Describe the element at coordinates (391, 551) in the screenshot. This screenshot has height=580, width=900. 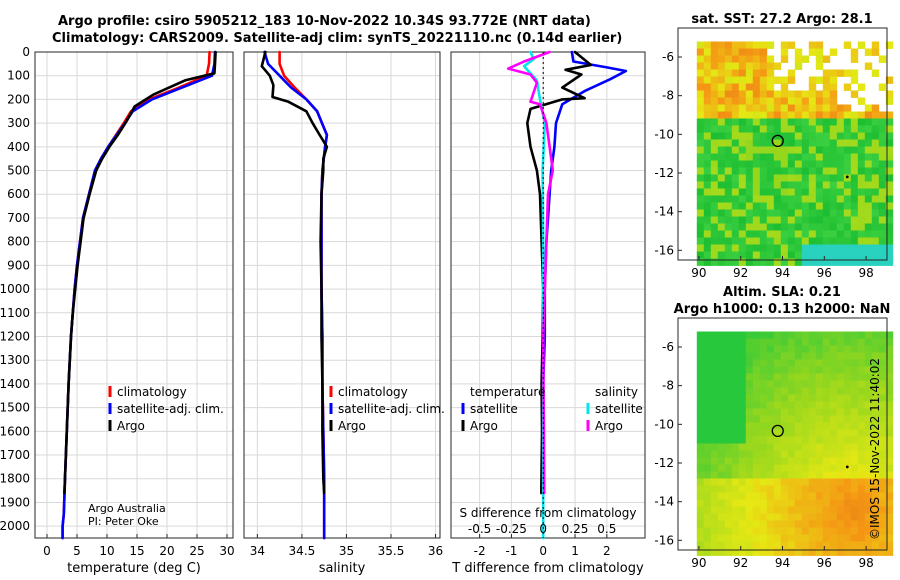
I see `salinity-x-tick-label: 35.5` at that location.